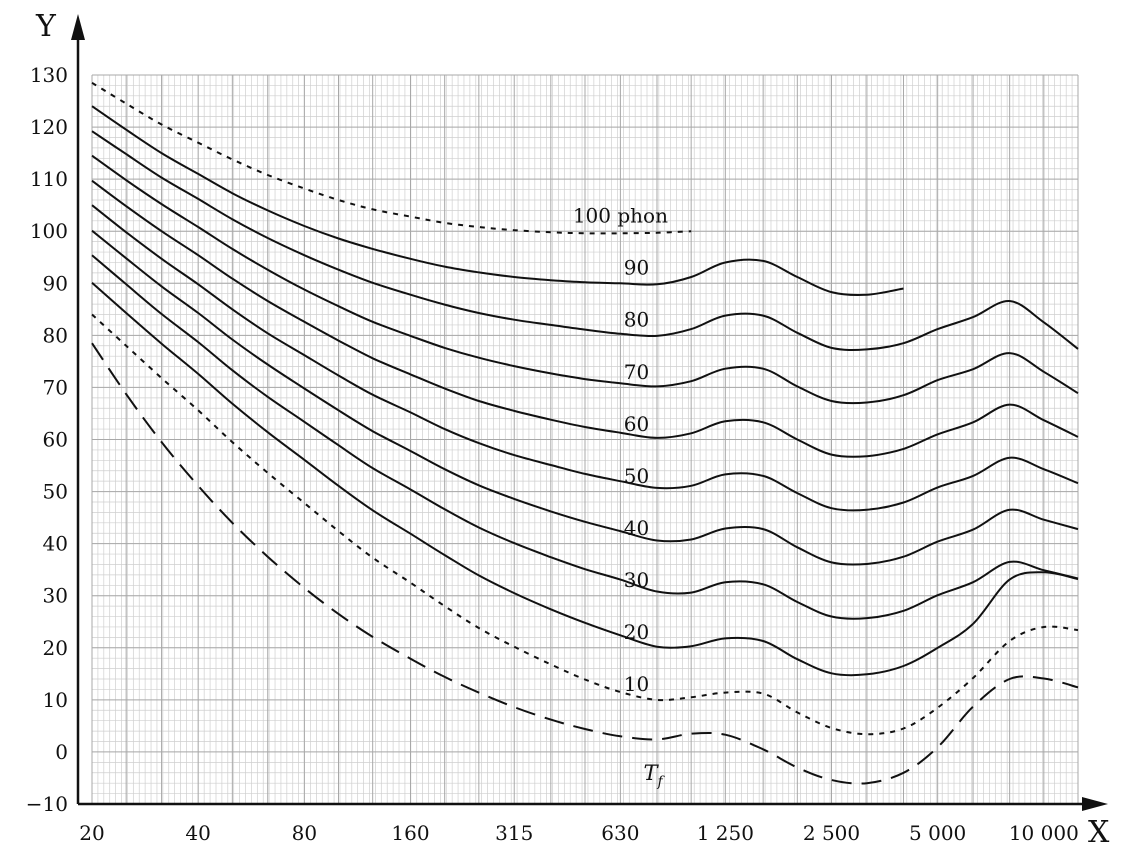  I want to click on x-axis-arrow-icon, so click(1095, 804).